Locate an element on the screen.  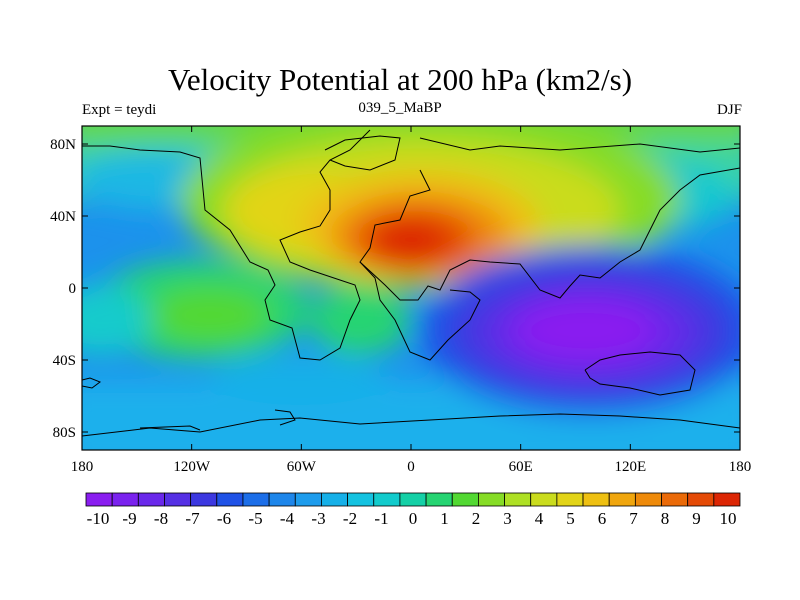
plot-title: Velocity Potential at 200 hPa (km2/s) is located at coordinates (400, 79).